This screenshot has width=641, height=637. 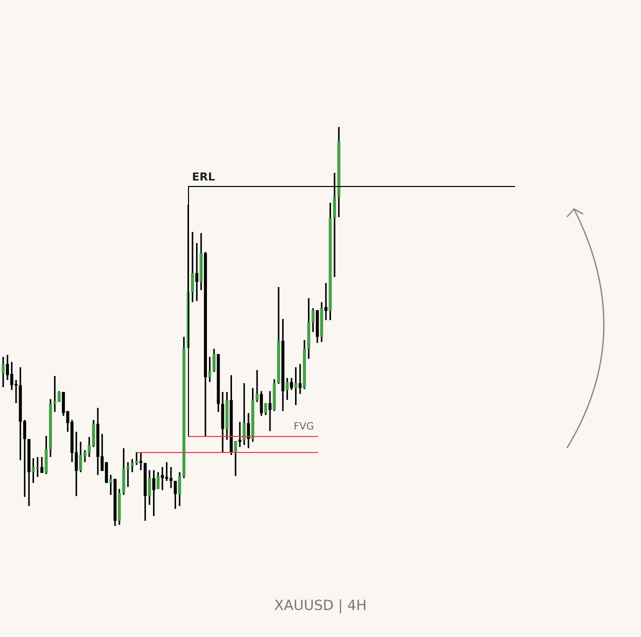 I want to click on text: XAUUSD | 4H, so click(x=320, y=606).